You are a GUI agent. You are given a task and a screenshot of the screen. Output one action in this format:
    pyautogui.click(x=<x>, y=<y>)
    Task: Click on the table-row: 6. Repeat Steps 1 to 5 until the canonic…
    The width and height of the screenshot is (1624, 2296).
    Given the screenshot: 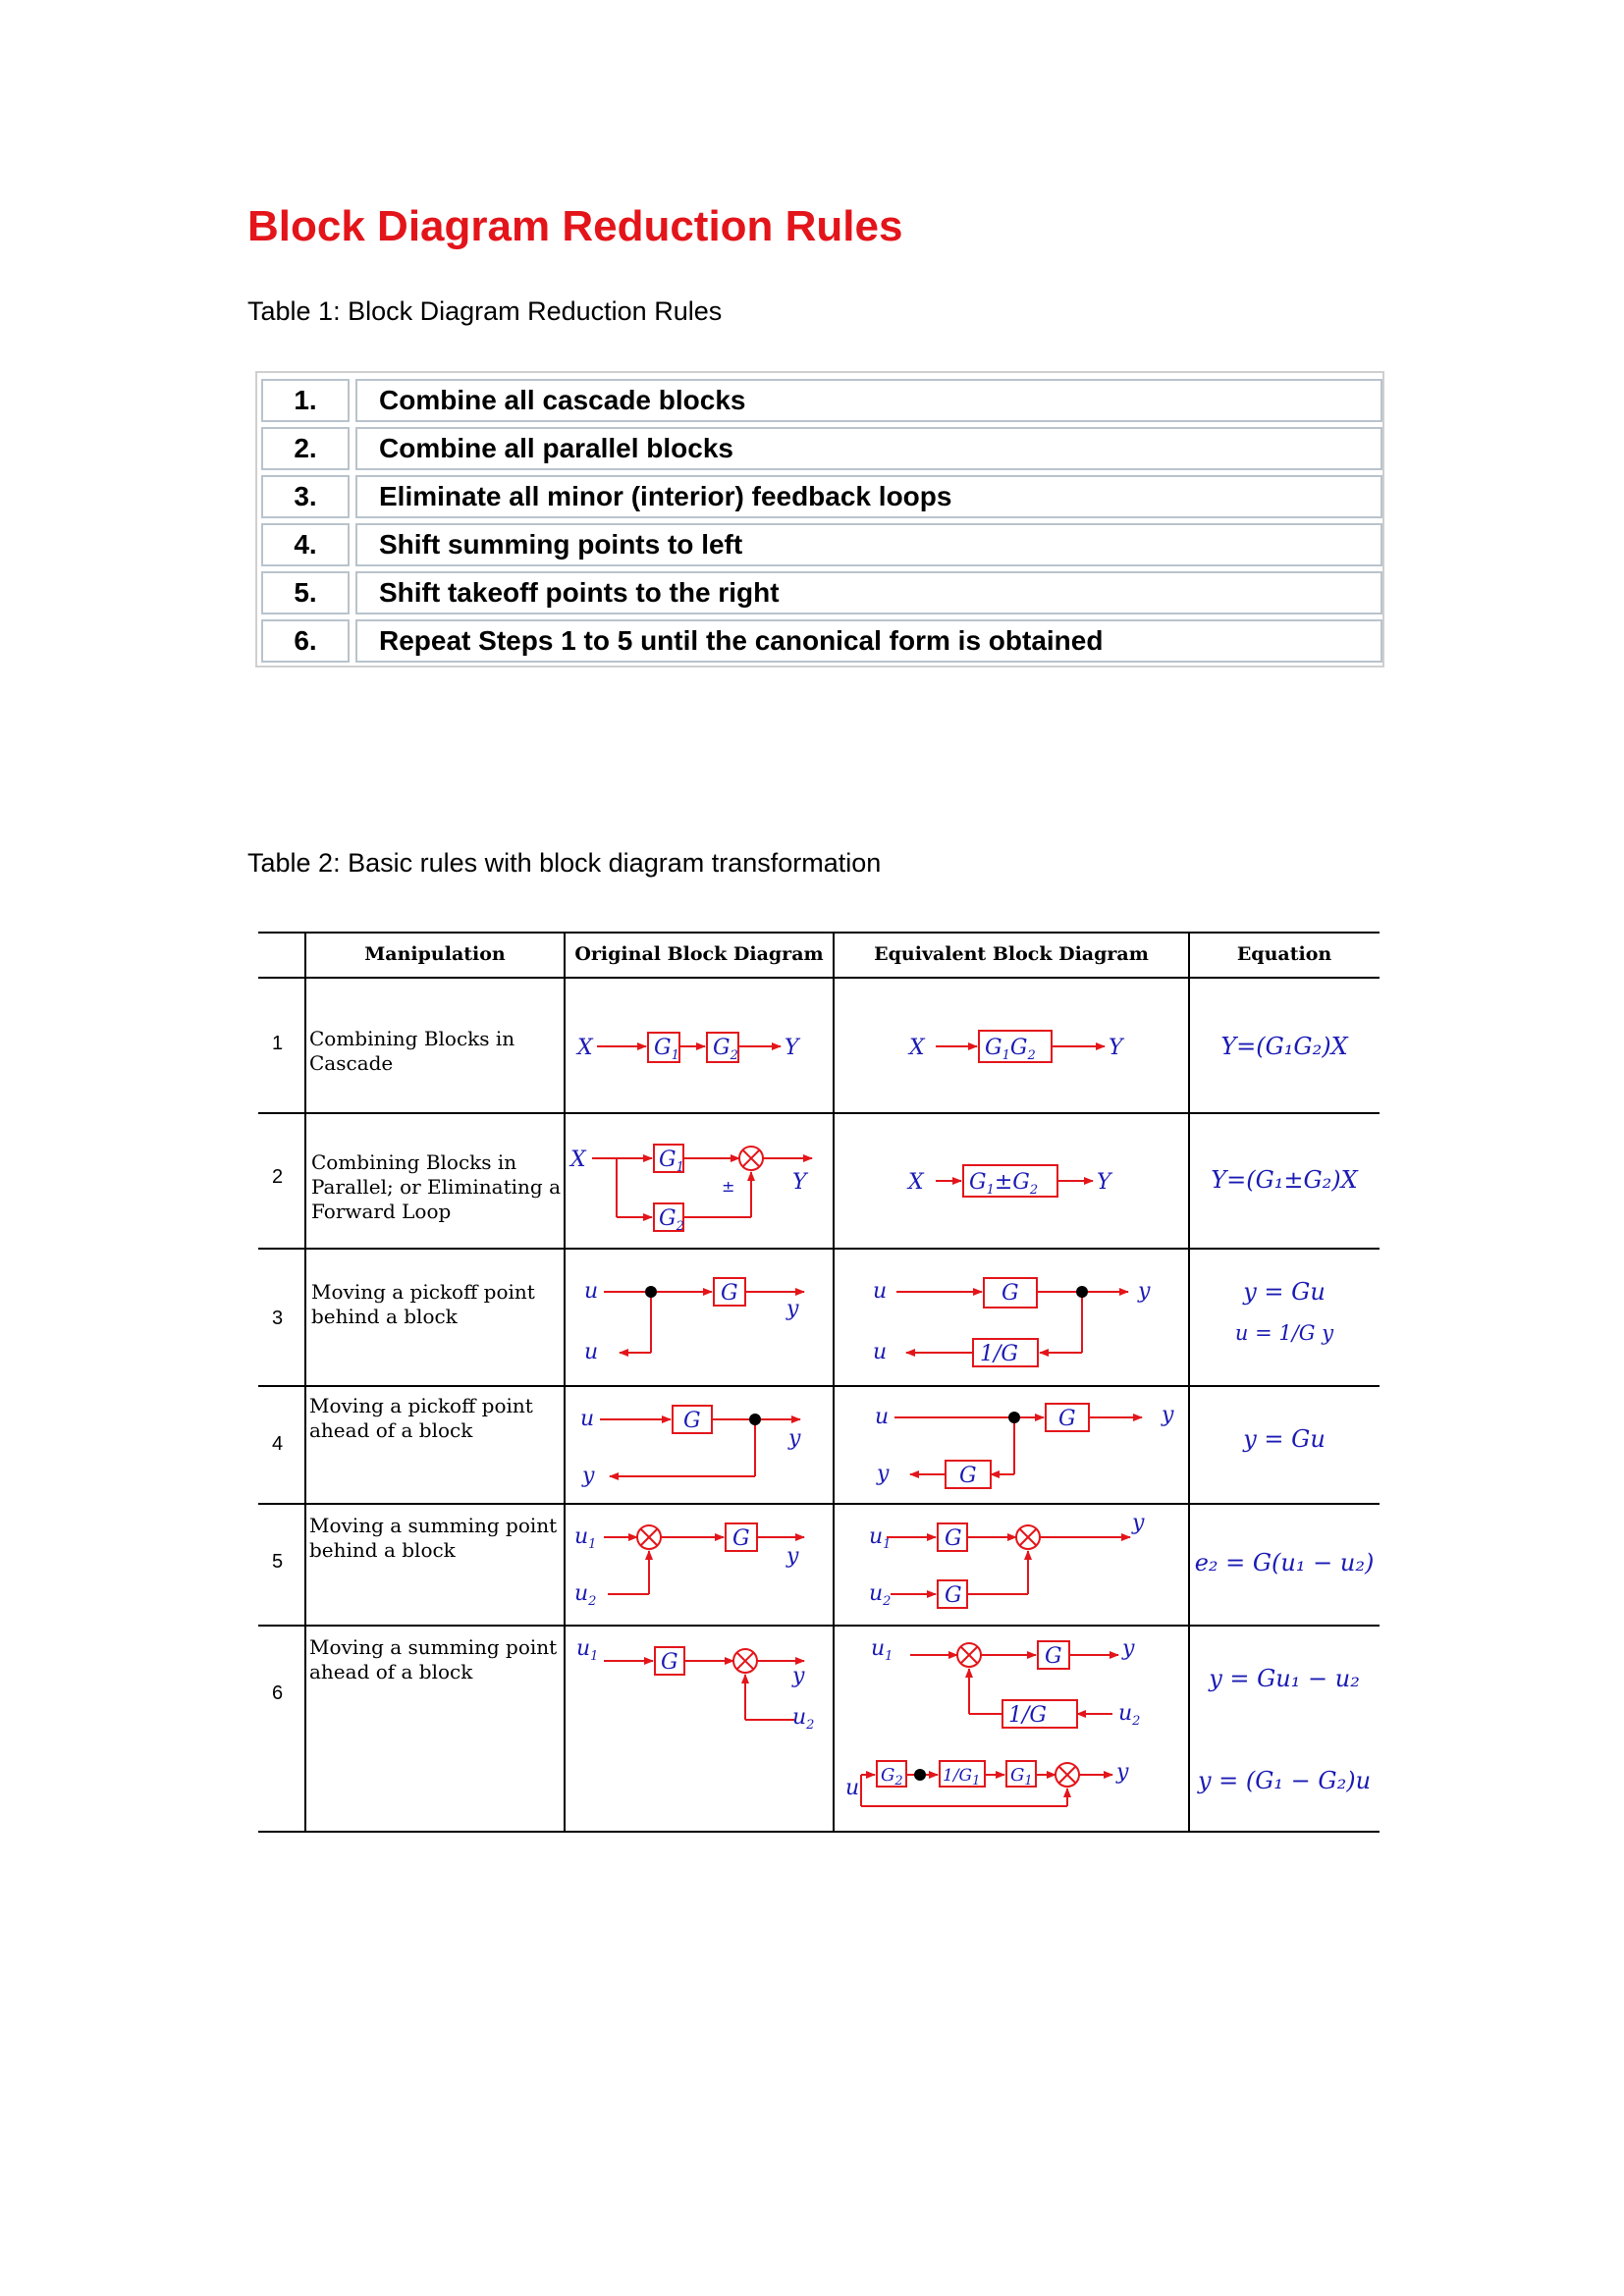 What is the action you would take?
    pyautogui.click(x=821, y=641)
    